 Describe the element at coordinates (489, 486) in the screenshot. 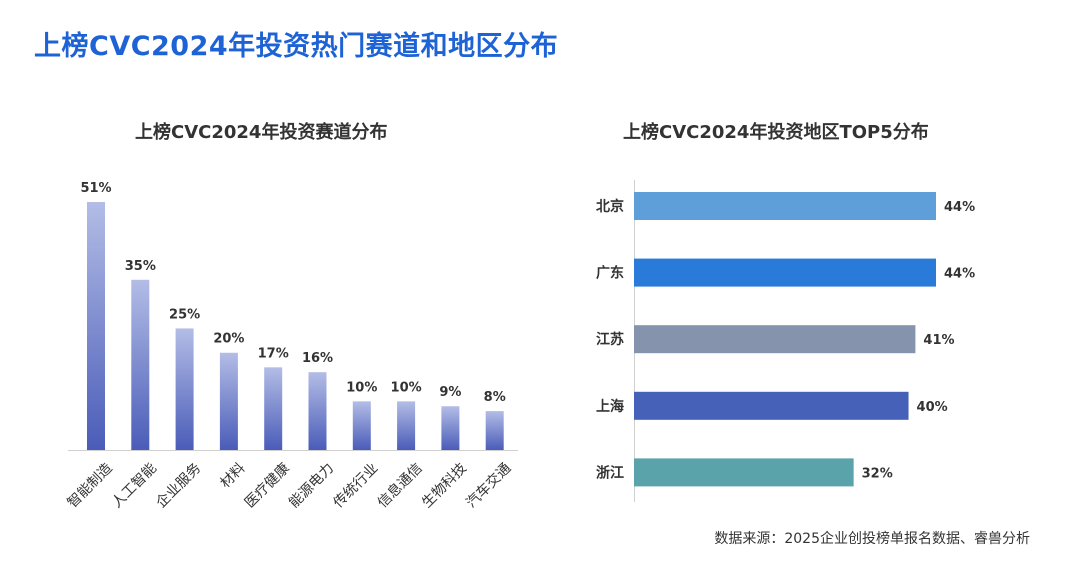

I see `sector-category-label: 汽车交通` at that location.